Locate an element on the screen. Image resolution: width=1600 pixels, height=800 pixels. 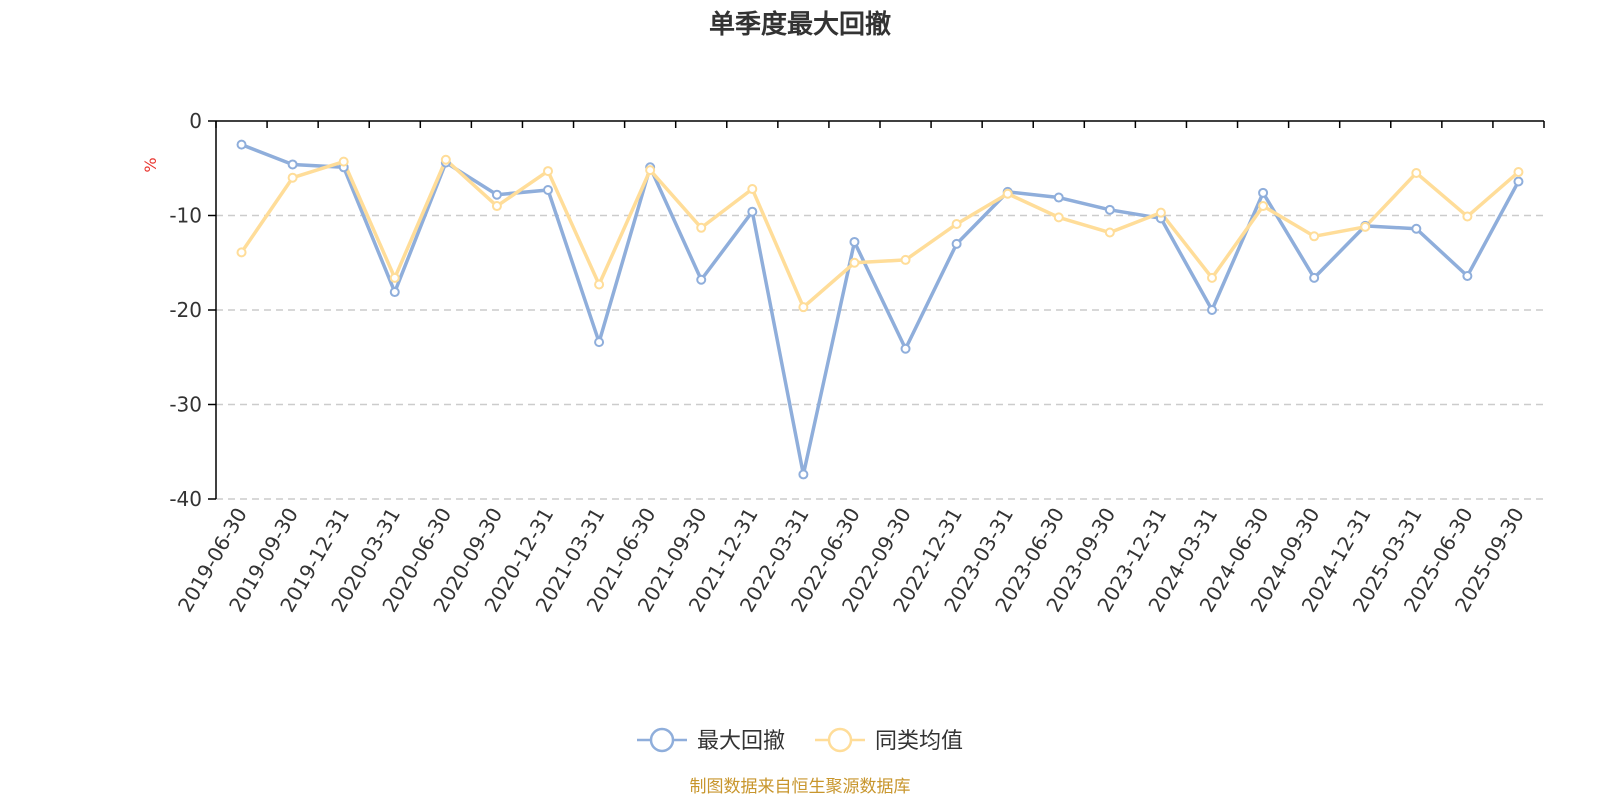
chart-title: 单季度最大回撤 is located at coordinates (800, 24).